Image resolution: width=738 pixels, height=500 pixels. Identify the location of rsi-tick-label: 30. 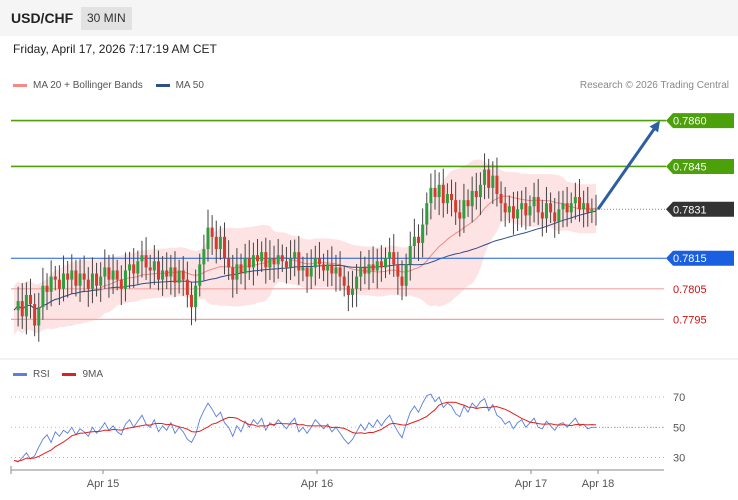
(679, 458).